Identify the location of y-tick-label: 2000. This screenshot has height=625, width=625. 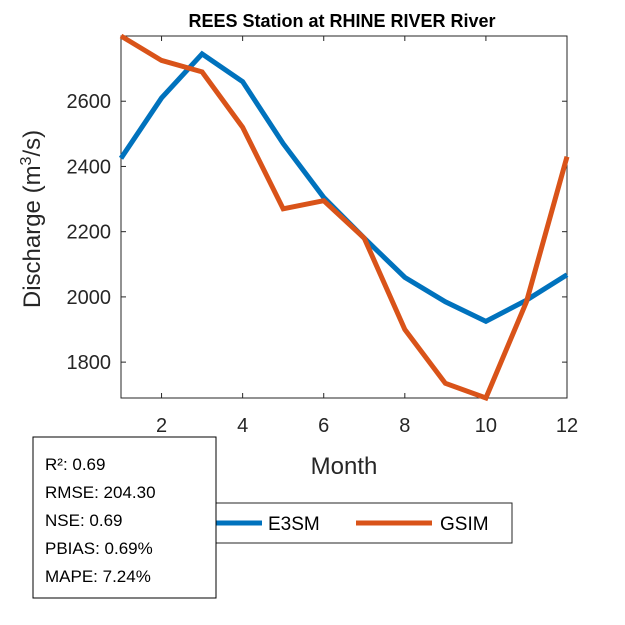
(89, 298).